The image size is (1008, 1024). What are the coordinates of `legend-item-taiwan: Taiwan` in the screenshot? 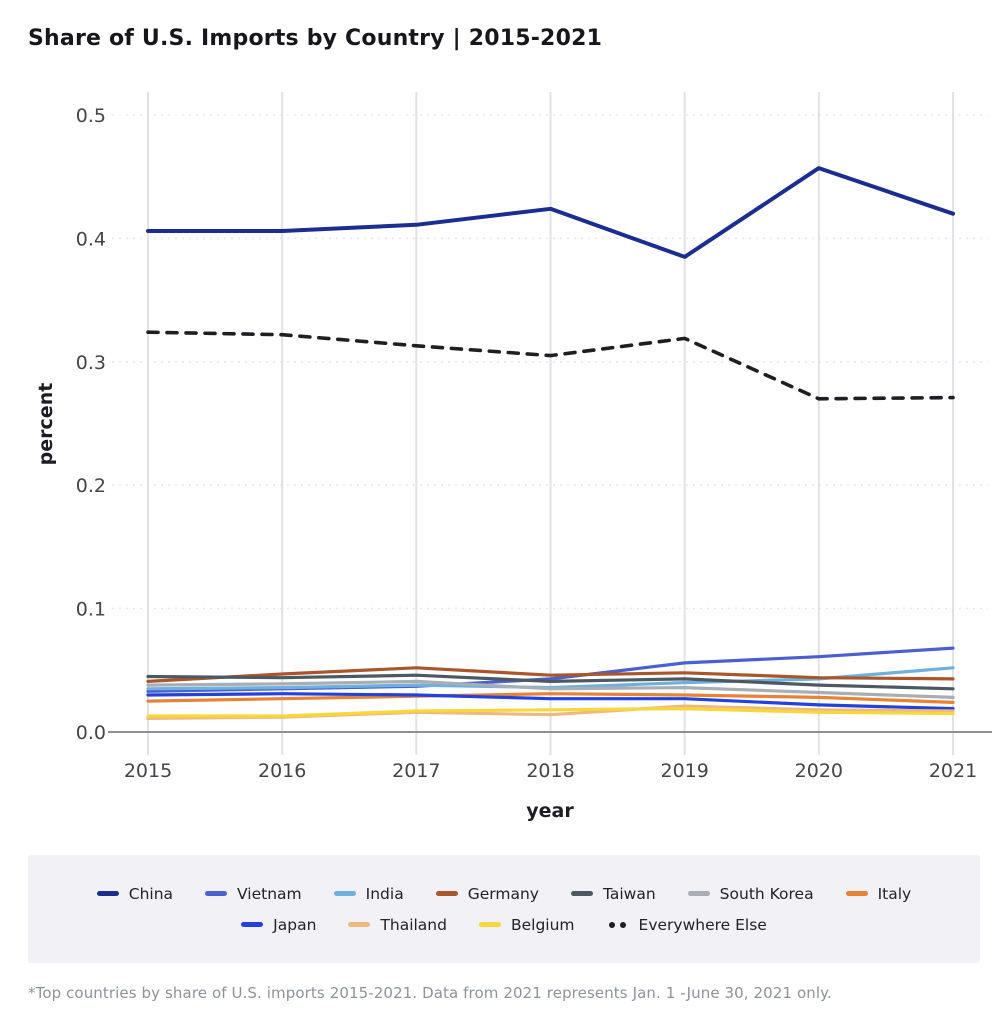 It's located at (613, 893).